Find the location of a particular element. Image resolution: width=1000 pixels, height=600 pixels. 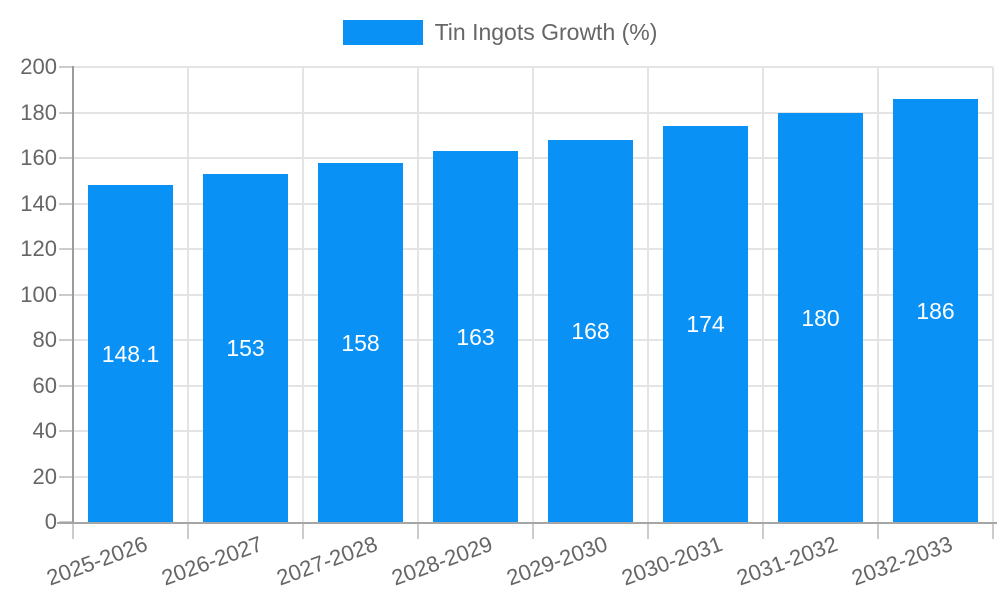

y-axis-tick-label: 80 is located at coordinates (44, 339).